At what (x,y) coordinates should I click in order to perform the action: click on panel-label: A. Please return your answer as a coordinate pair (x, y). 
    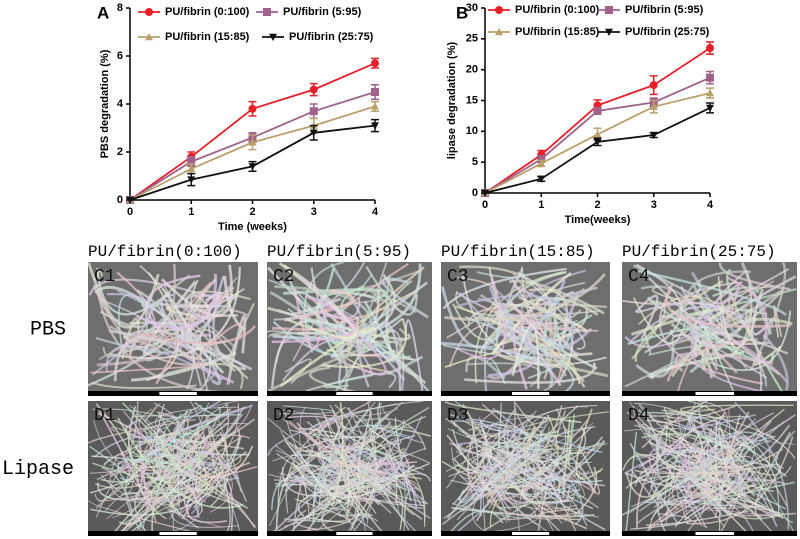
    Looking at the image, I should click on (103, 12).